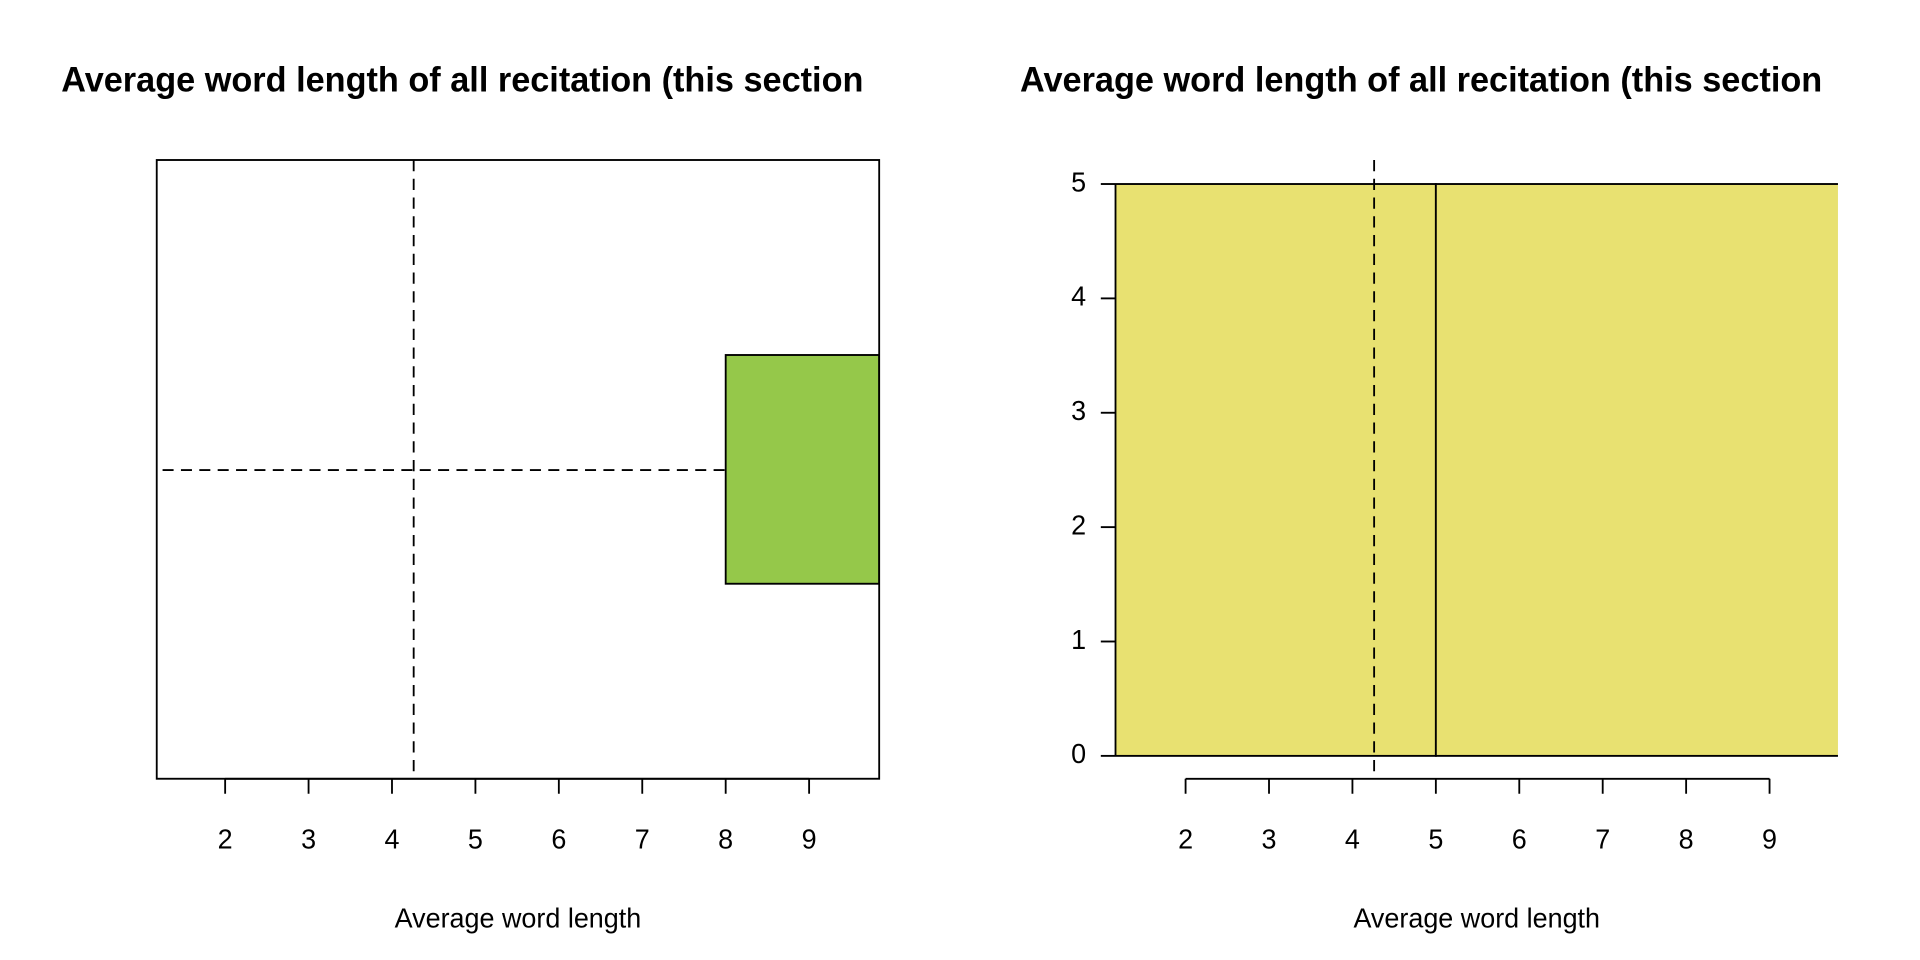 The width and height of the screenshot is (1920, 960). What do you see at coordinates (521, 469) in the screenshot?
I see `plot-area` at bounding box center [521, 469].